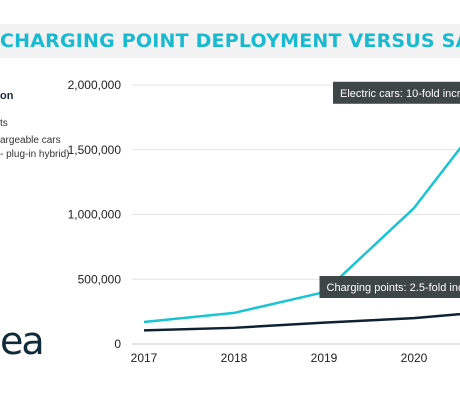 The width and height of the screenshot is (460, 400). I want to click on annotation-text: Charging points: 2.5-fold increase, so click(393, 288).